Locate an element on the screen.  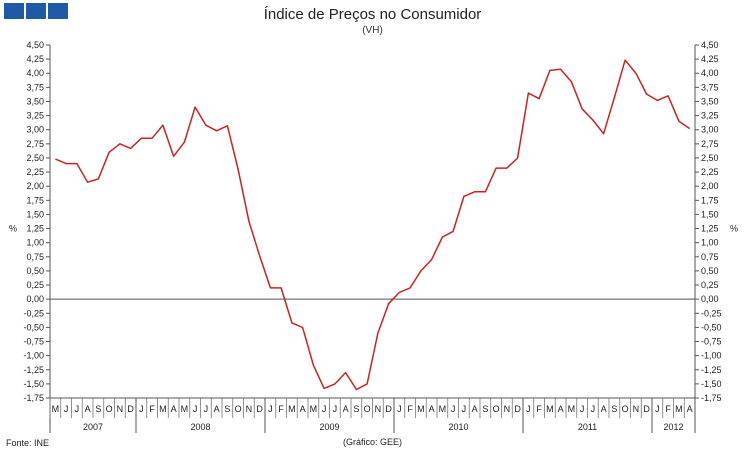
y-tick-label-right: 1,75 is located at coordinates (710, 200).